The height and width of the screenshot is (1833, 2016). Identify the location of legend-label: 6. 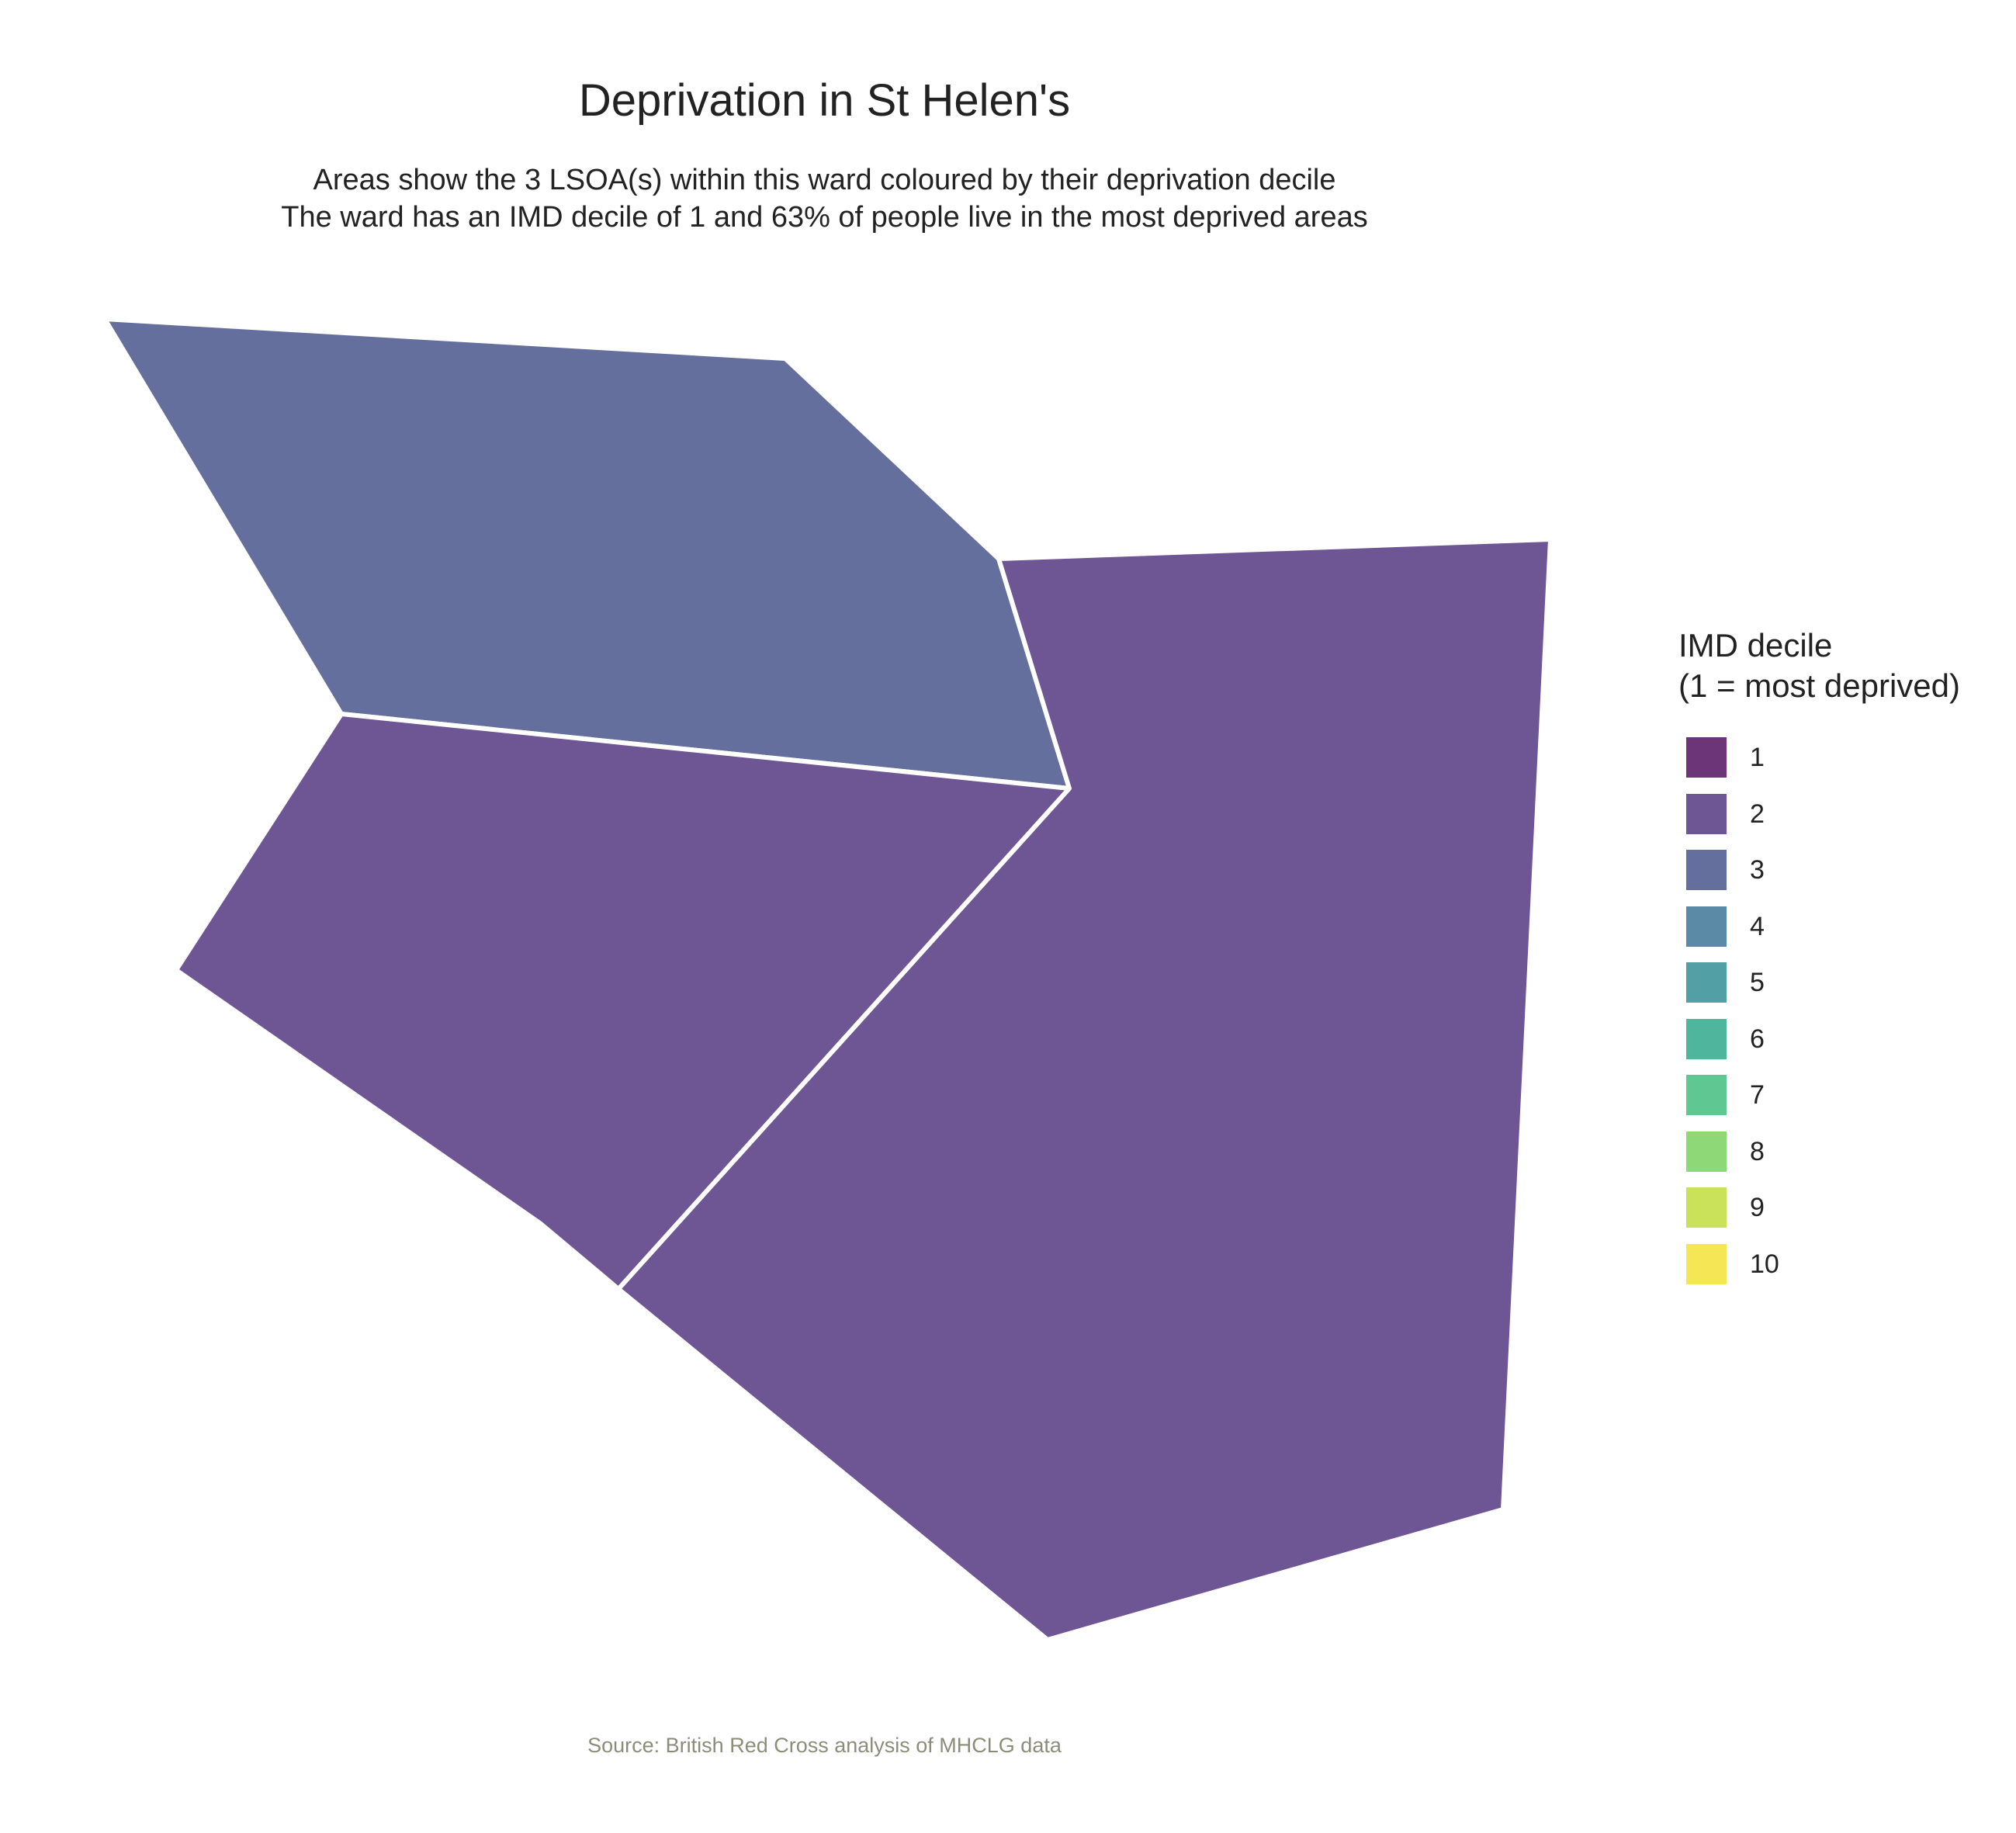
(1758, 1039).